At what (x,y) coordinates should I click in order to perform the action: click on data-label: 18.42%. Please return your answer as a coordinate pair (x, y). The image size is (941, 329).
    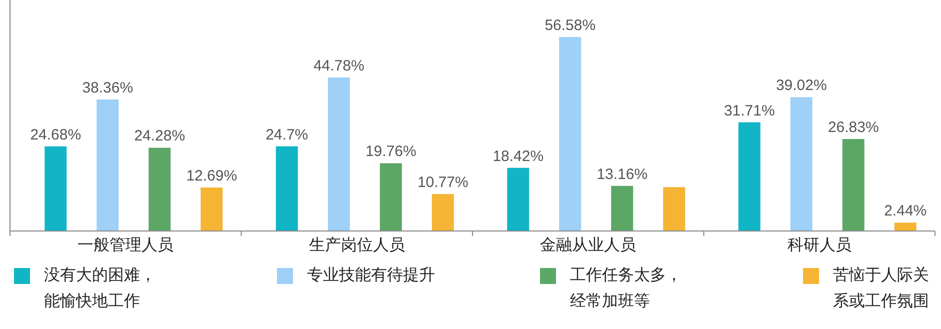
    Looking at the image, I should click on (518, 156).